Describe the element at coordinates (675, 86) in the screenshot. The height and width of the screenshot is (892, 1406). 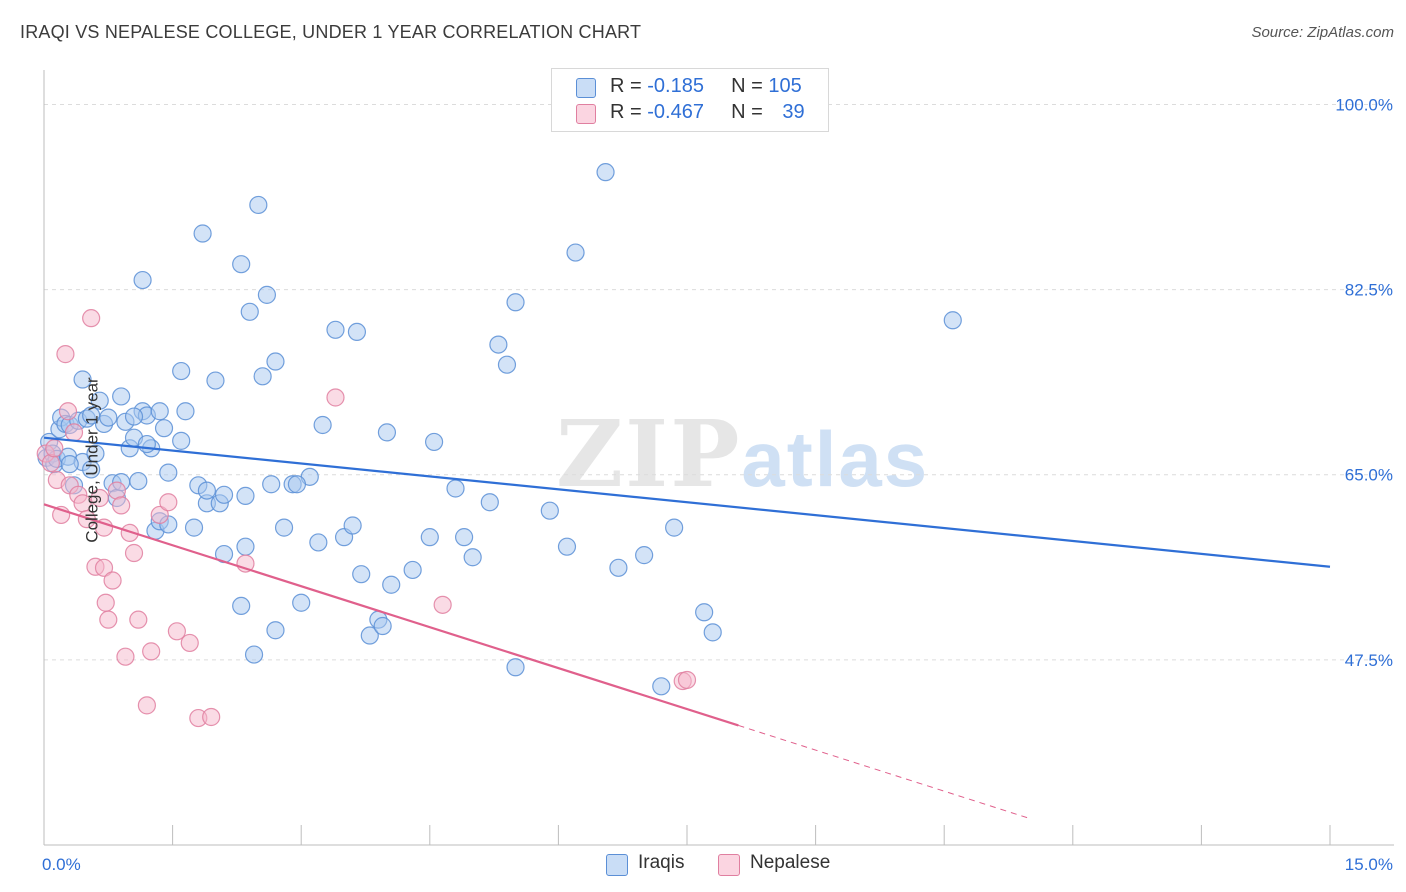
I see `legend-r-value-iraqis: -0.185` at that location.